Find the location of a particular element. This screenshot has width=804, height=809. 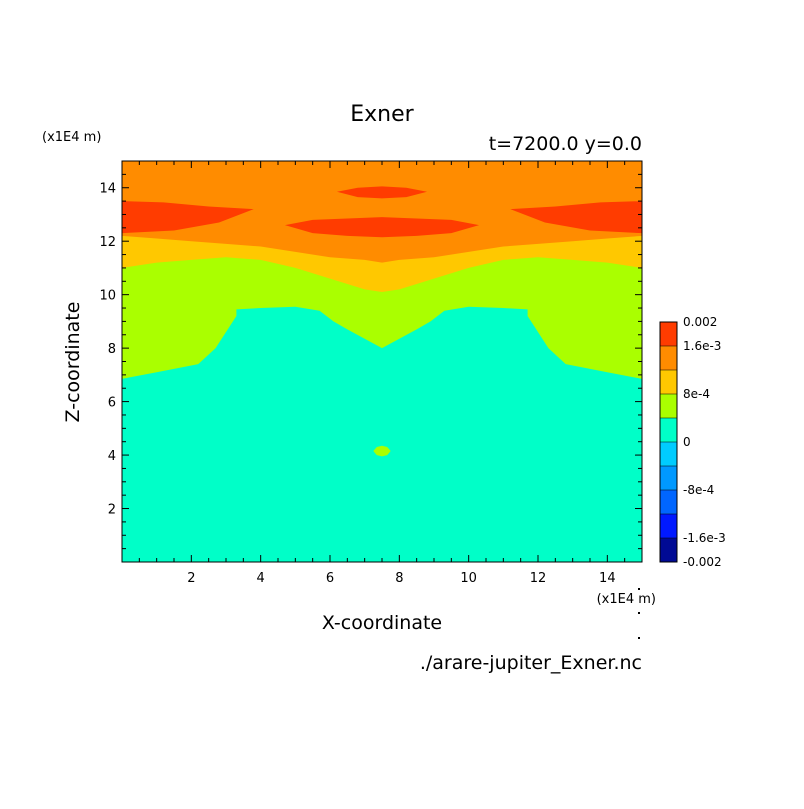

y-axis-label: Z-coordinate is located at coordinates (73, 362).